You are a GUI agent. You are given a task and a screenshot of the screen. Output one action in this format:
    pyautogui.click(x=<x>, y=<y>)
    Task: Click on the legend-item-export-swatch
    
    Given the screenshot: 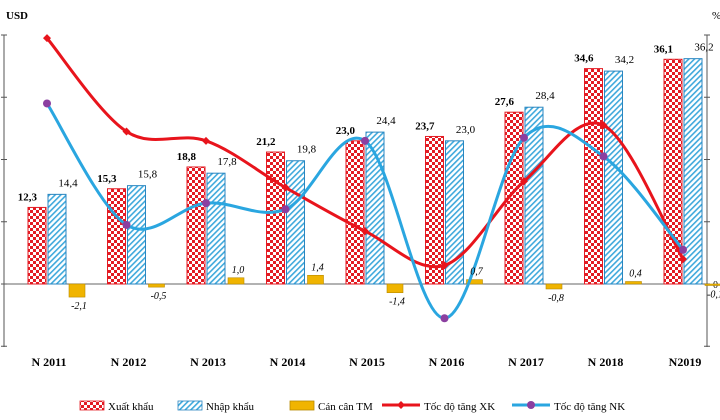 What is the action you would take?
    pyautogui.click(x=92, y=405)
    